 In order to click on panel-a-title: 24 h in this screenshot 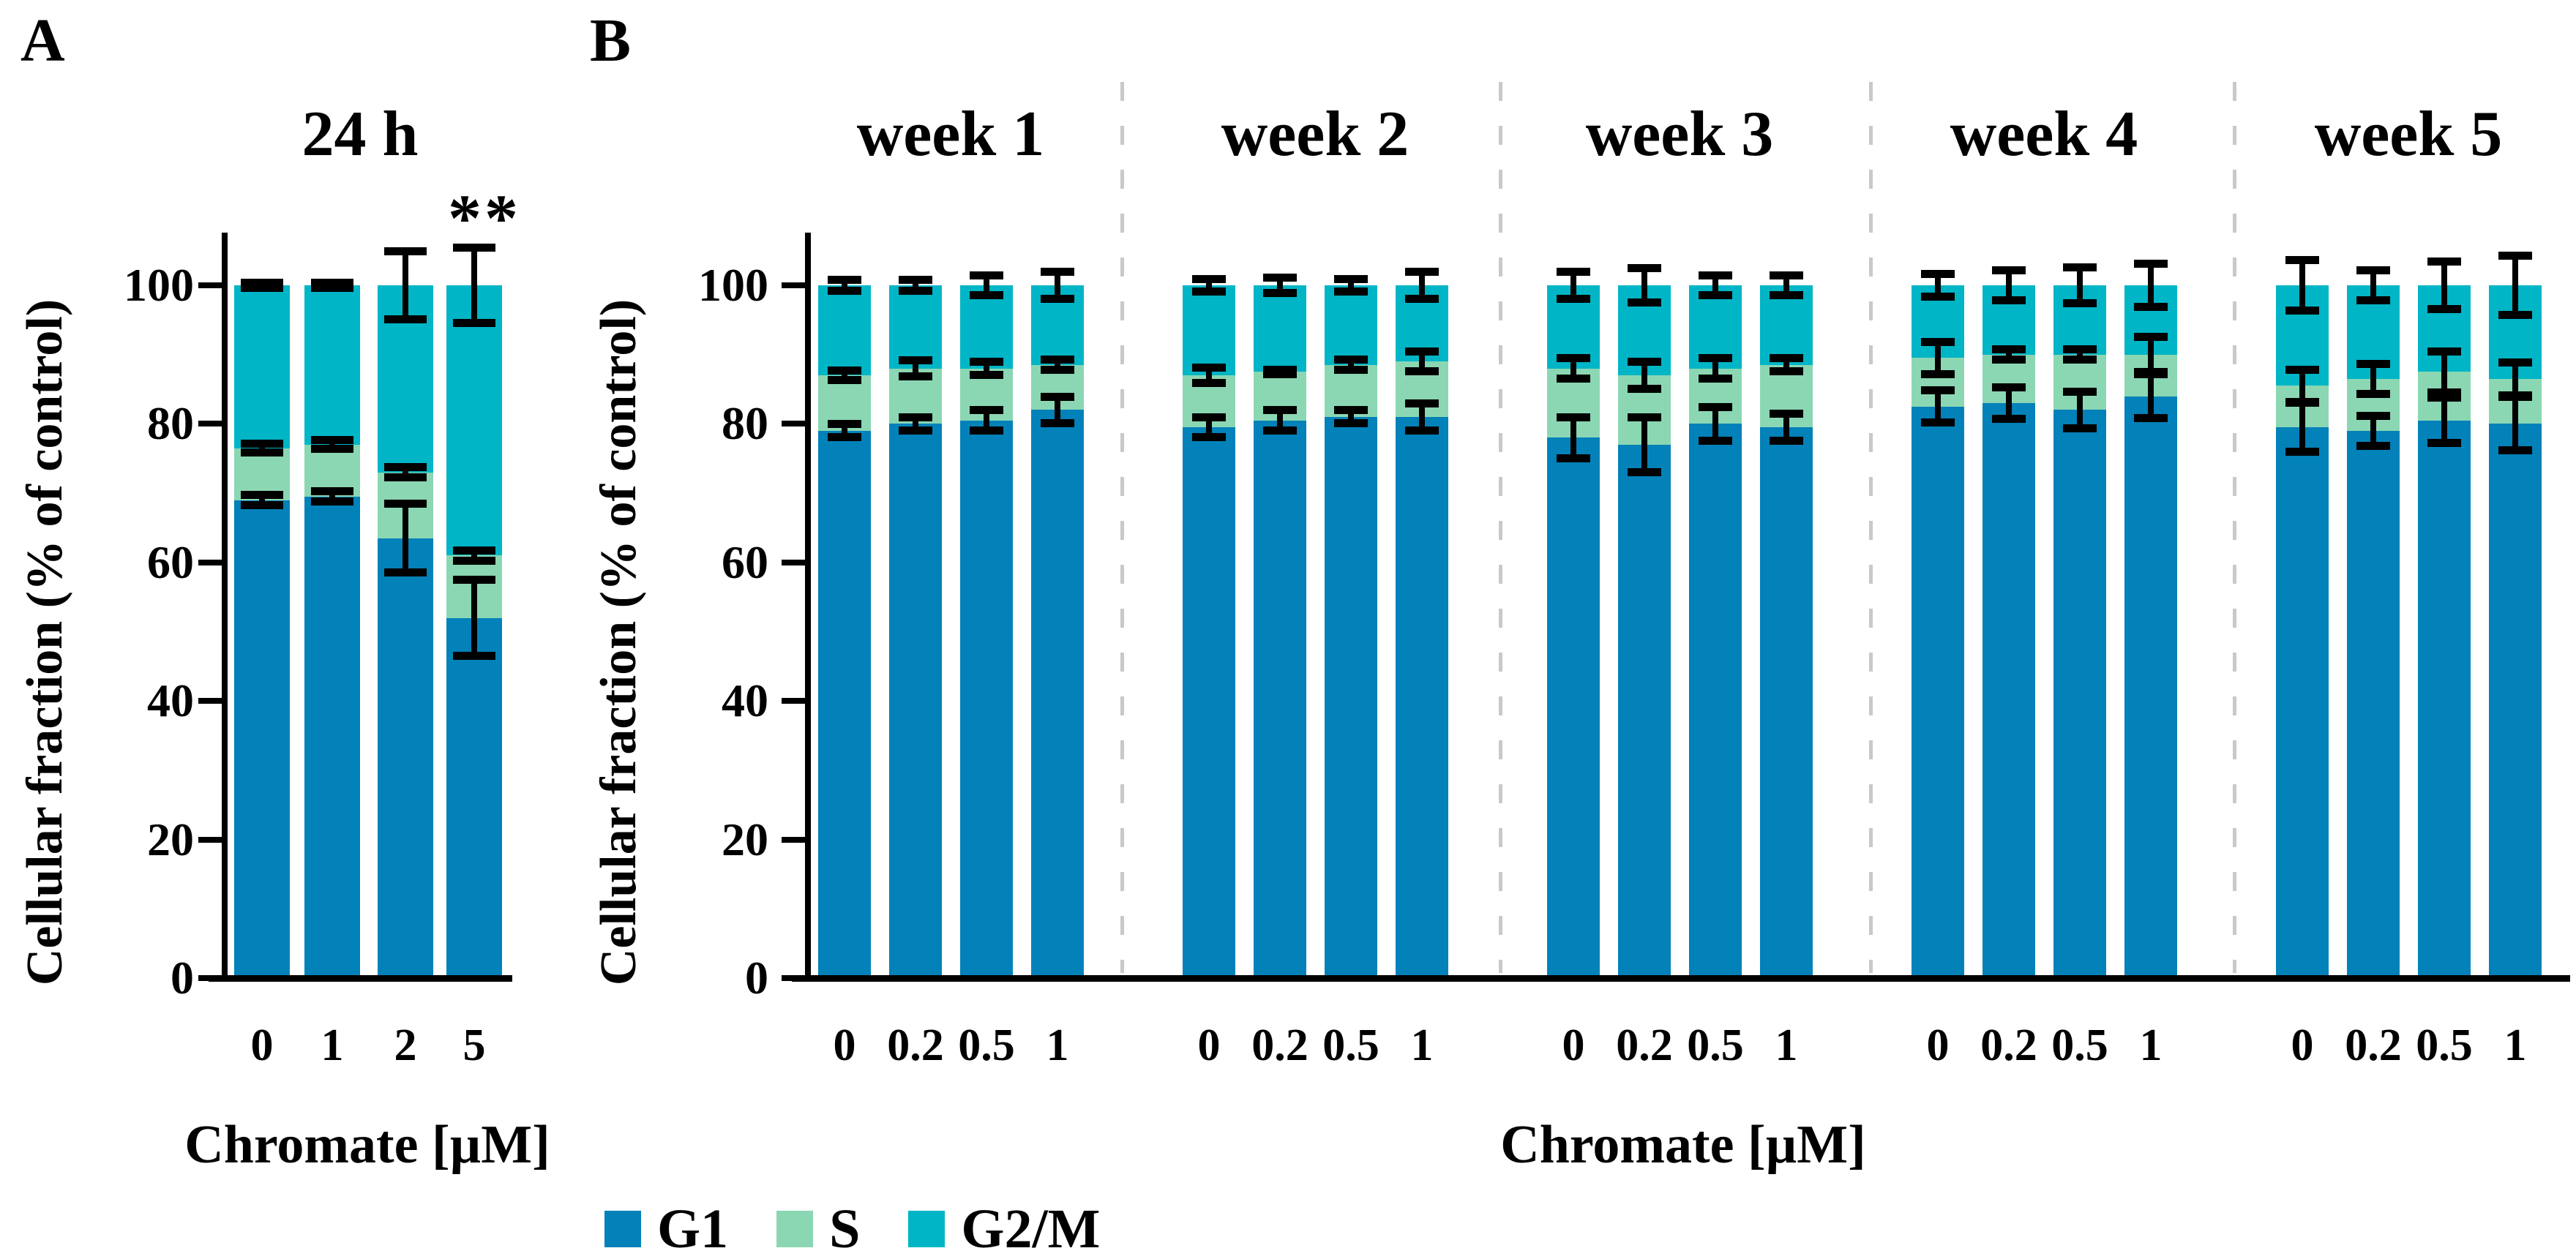, I will do `click(360, 134)`.